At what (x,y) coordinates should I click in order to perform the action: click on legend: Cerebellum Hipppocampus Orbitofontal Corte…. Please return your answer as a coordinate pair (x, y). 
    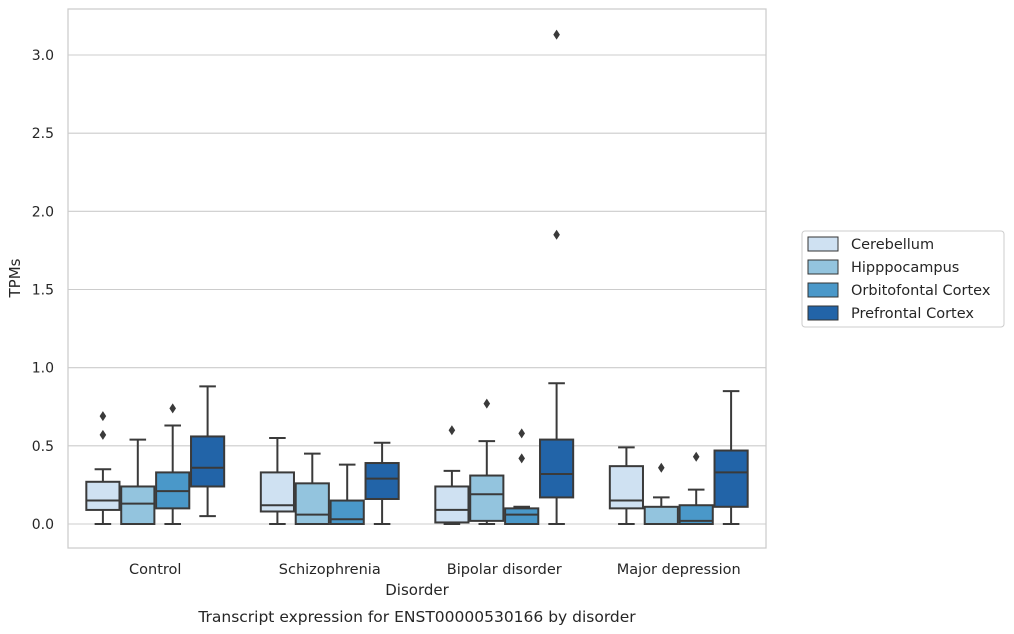
    Looking at the image, I should click on (903, 279).